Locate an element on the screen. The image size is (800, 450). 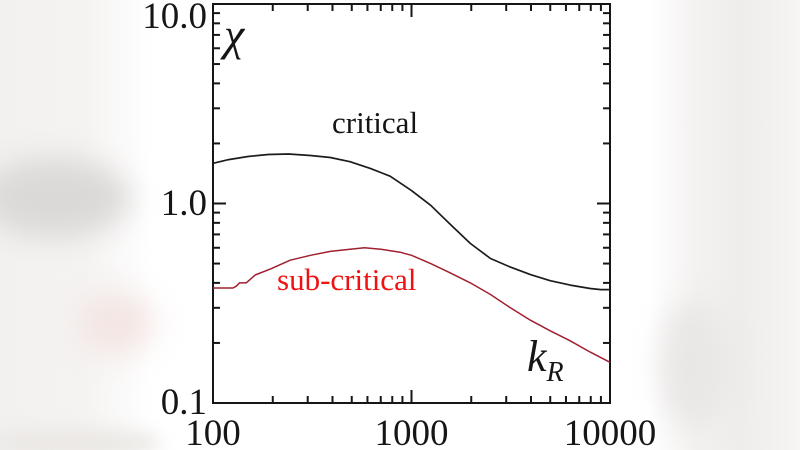
x-axis-symbol-k: k is located at coordinates (537, 356).